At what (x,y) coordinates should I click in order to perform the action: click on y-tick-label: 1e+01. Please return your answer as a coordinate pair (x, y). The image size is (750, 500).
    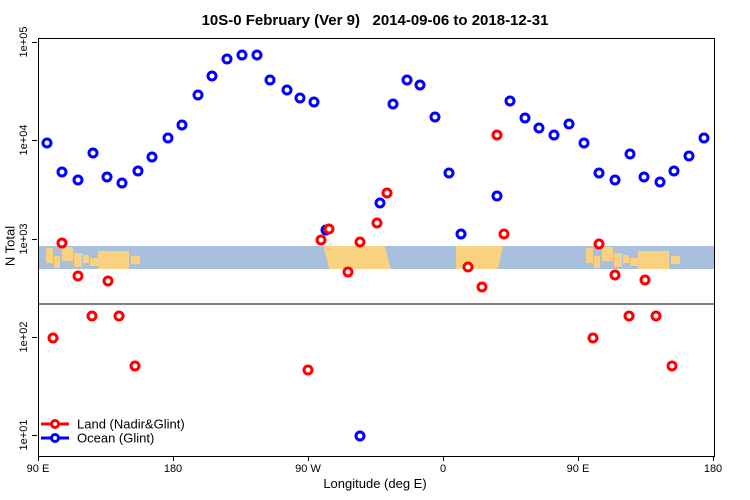
    Looking at the image, I should click on (24, 435).